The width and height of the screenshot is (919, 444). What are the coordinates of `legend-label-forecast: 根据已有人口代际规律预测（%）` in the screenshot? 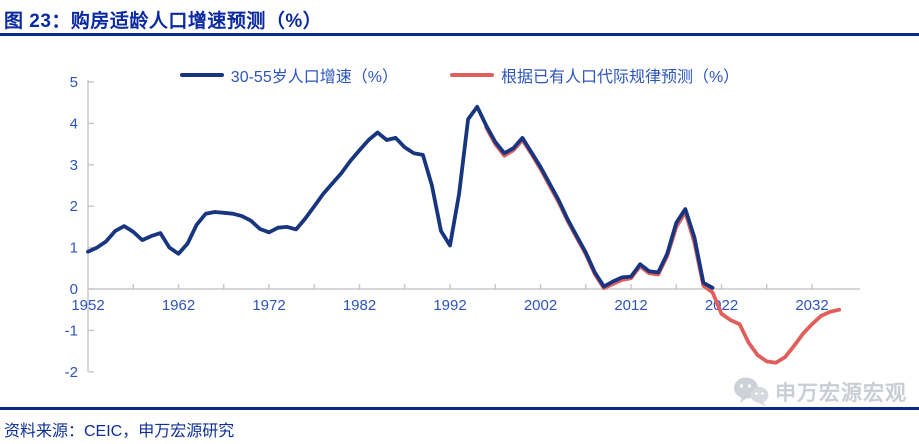 It's located at (620, 77).